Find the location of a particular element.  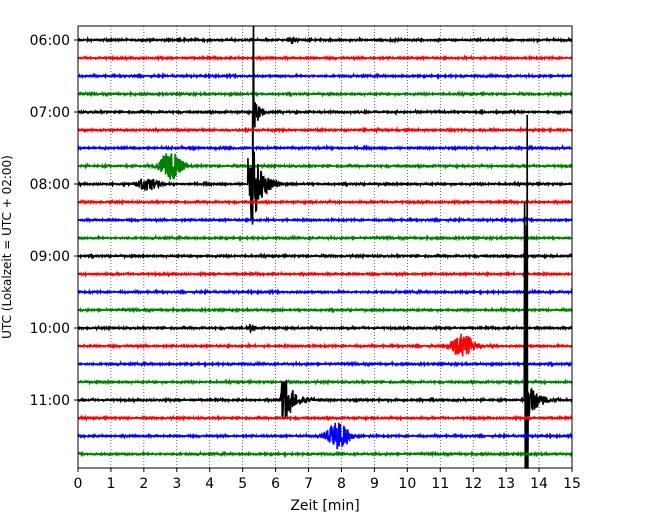

x-axis-label: Zeit [min] is located at coordinates (324, 506).